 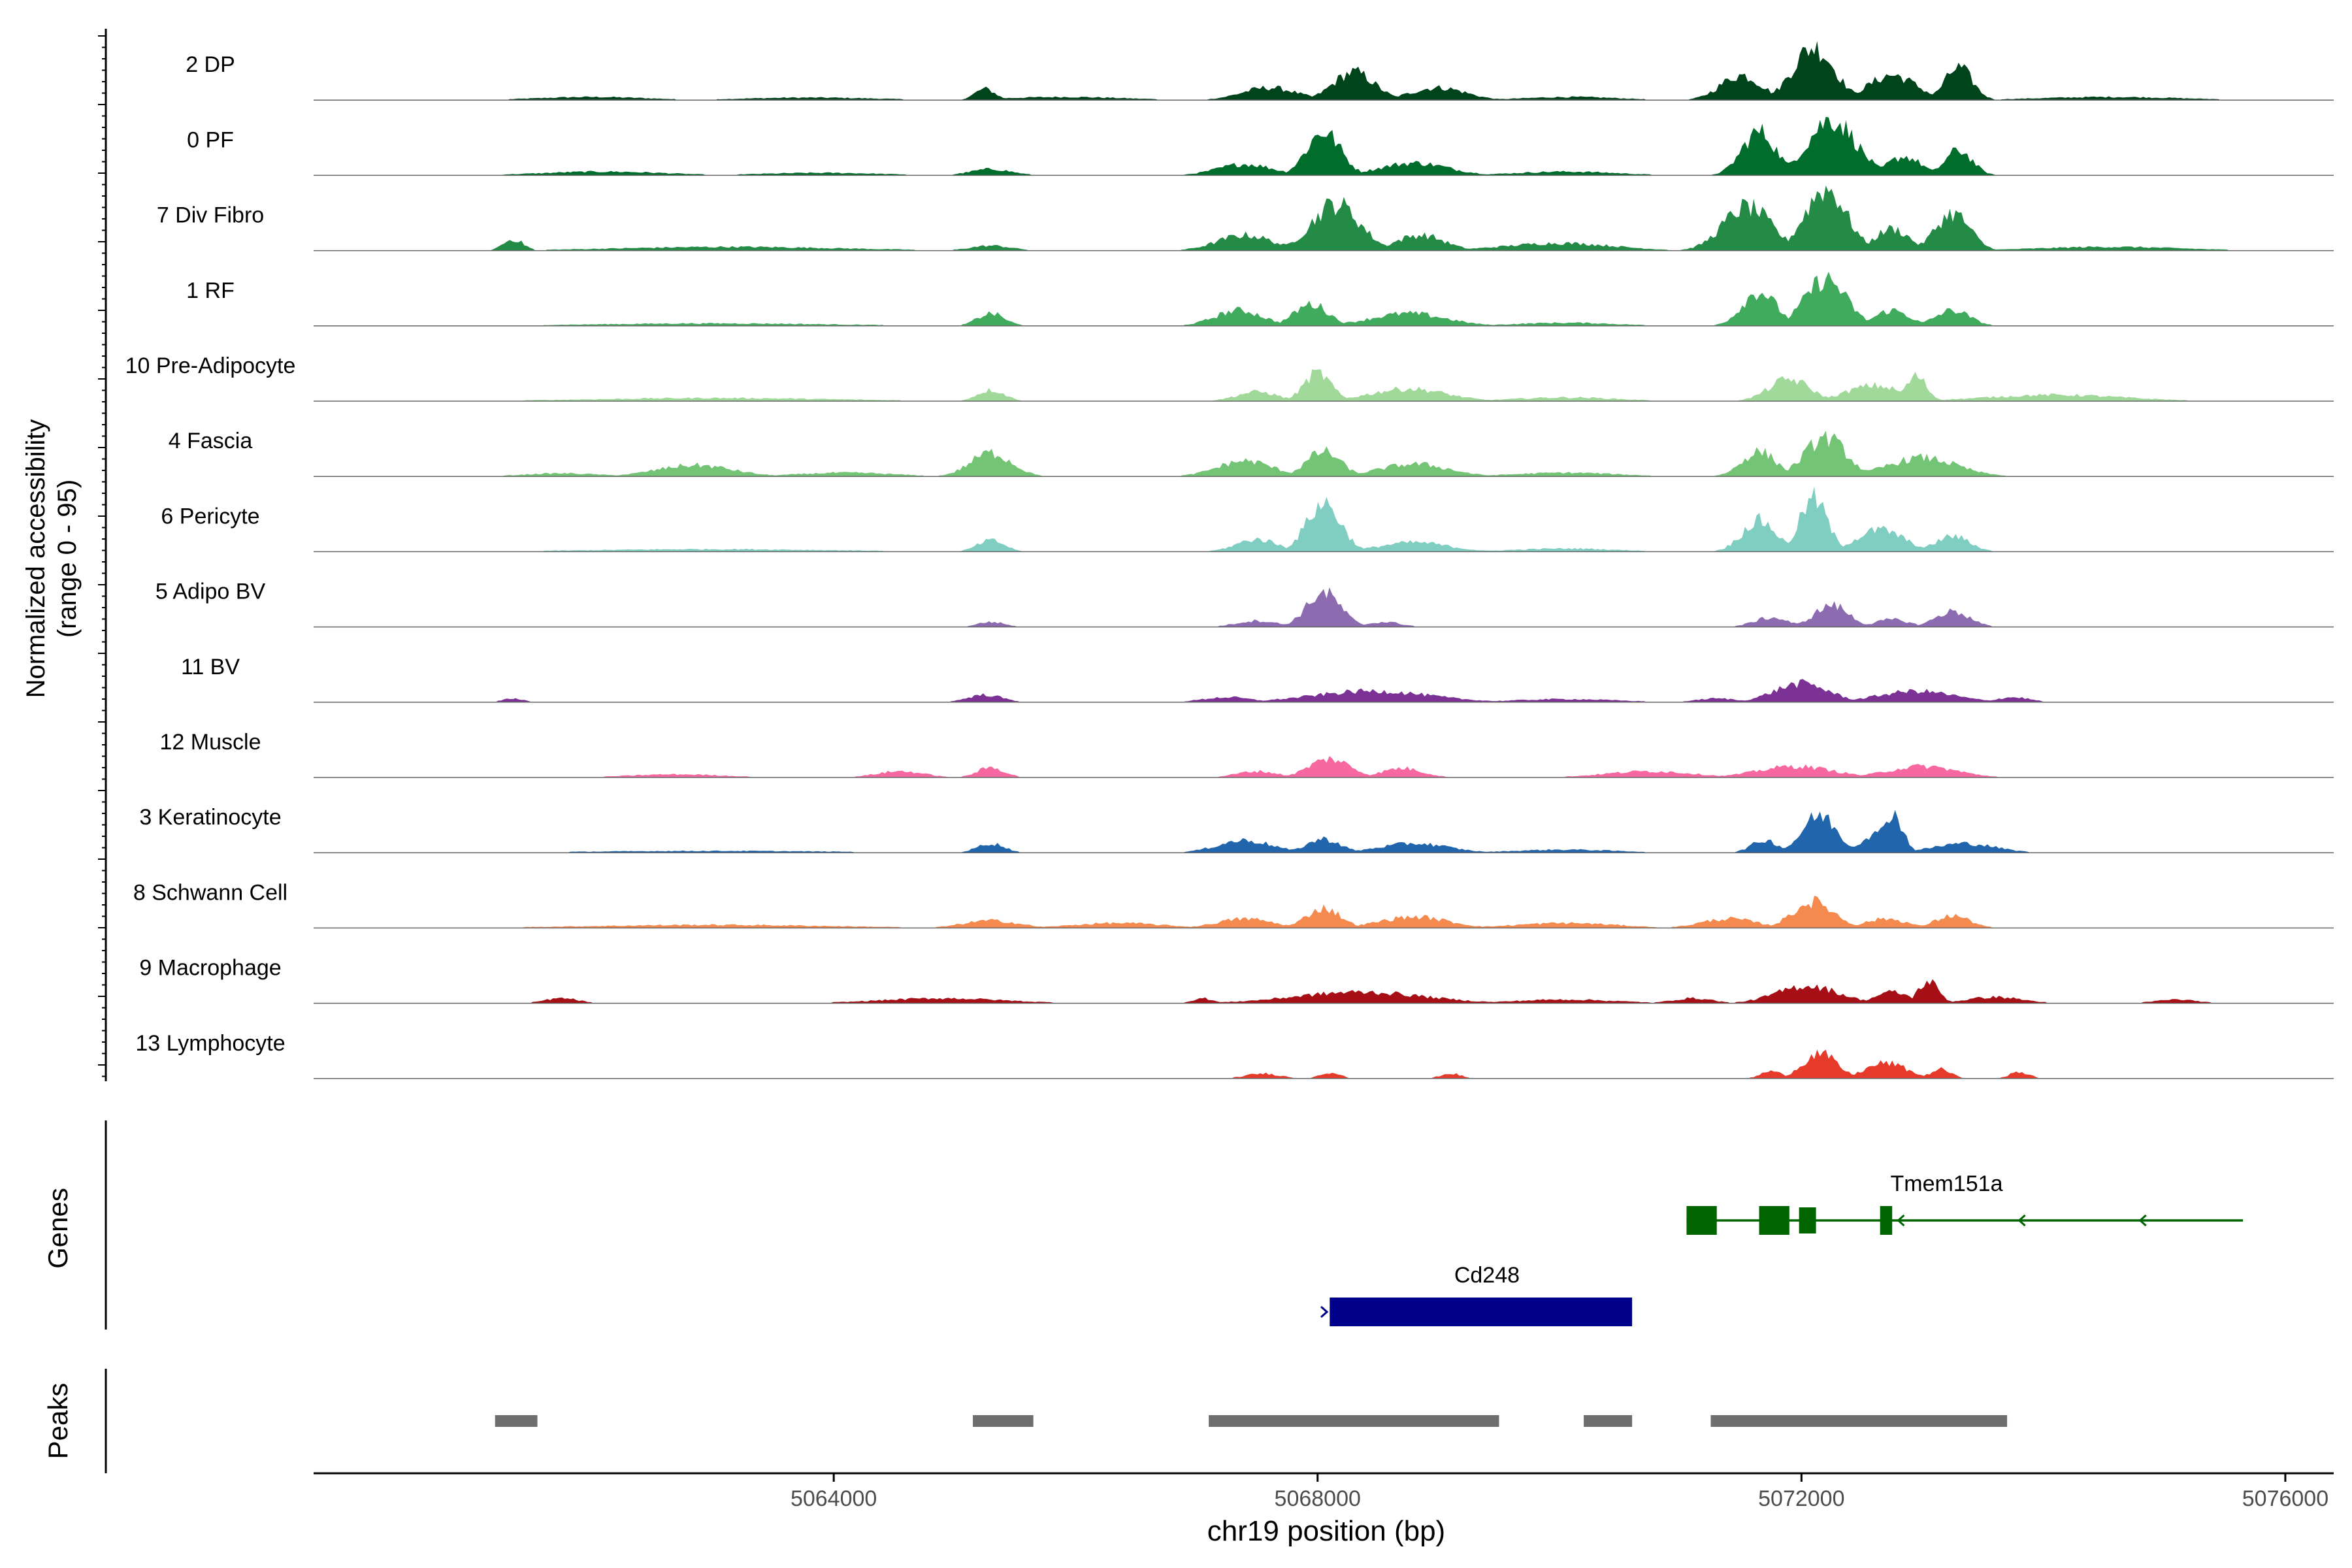 What do you see at coordinates (57, 1421) in the screenshot?
I see `peaks-track-label: Peaks` at bounding box center [57, 1421].